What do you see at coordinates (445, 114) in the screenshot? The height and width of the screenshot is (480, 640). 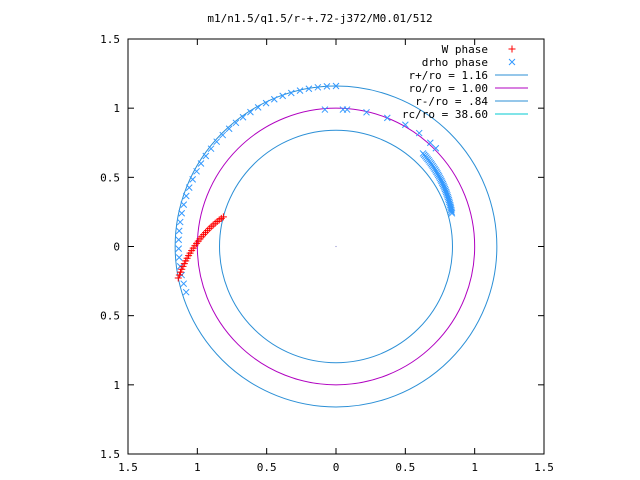 I see `legend-label: rc/ro = 38.60` at bounding box center [445, 114].